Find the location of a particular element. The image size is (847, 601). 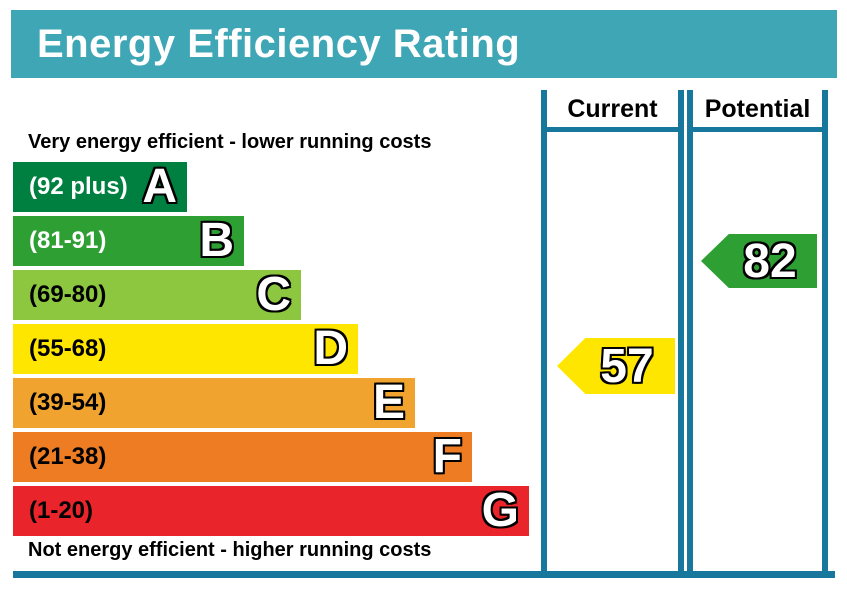

band-letter: C is located at coordinates (273, 294).